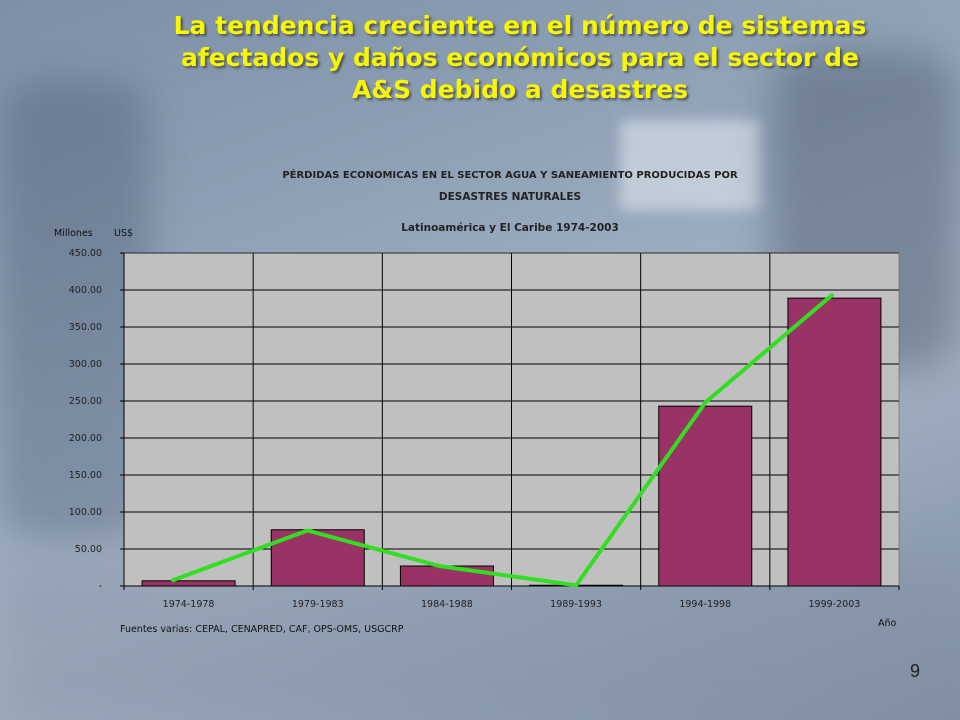  What do you see at coordinates (124, 233) in the screenshot?
I see `y-axis-unit: US$` at bounding box center [124, 233].